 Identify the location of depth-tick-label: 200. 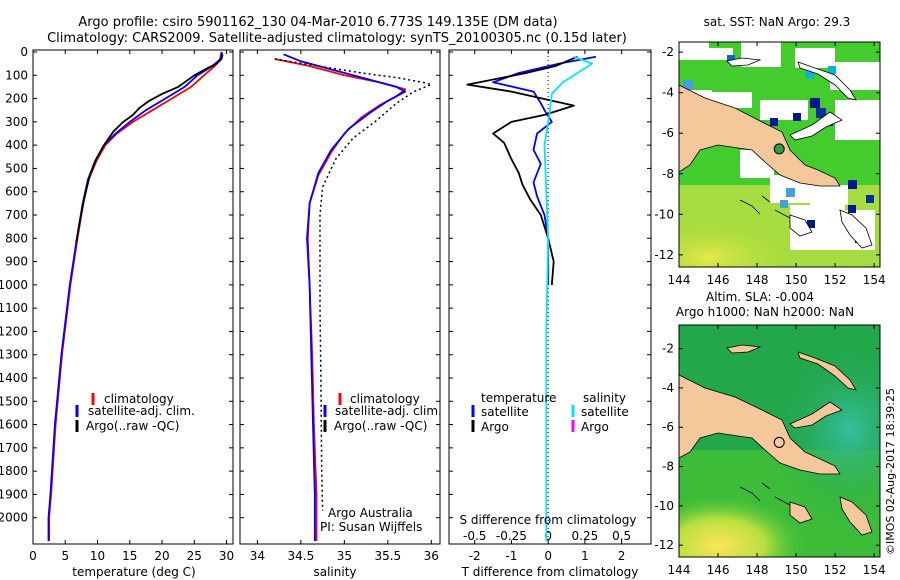
(16, 99).